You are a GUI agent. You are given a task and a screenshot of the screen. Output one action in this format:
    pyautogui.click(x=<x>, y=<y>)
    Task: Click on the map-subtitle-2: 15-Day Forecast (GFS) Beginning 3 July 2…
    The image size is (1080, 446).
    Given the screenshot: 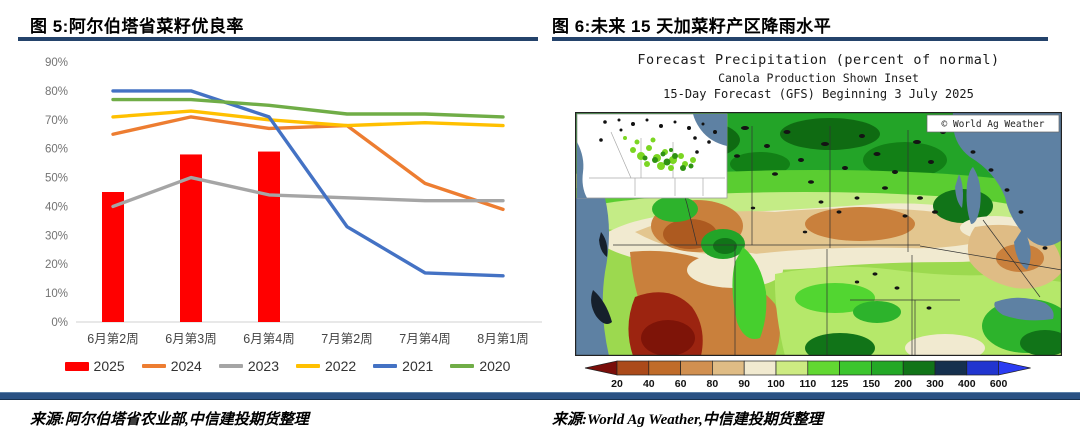 What is the action you would take?
    pyautogui.click(x=818, y=94)
    